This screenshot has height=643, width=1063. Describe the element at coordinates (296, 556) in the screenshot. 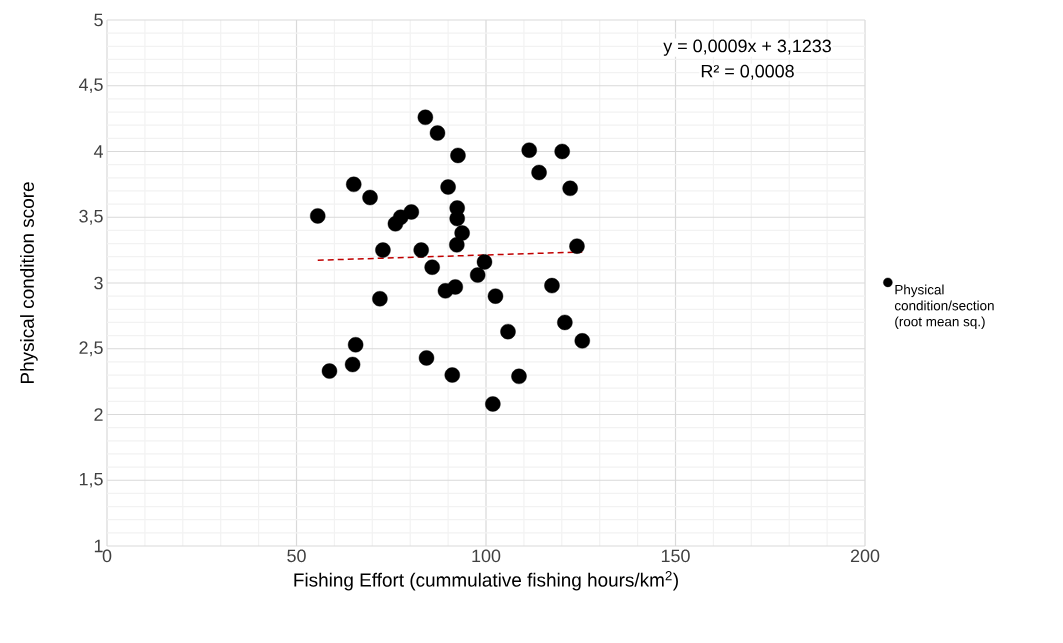

I see `x-tick-label: 50` at that location.